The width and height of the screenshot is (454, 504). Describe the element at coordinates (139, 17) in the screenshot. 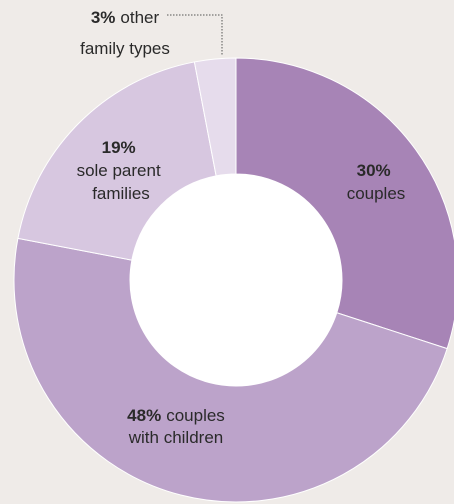

I see `slice-name-other: other` at that location.